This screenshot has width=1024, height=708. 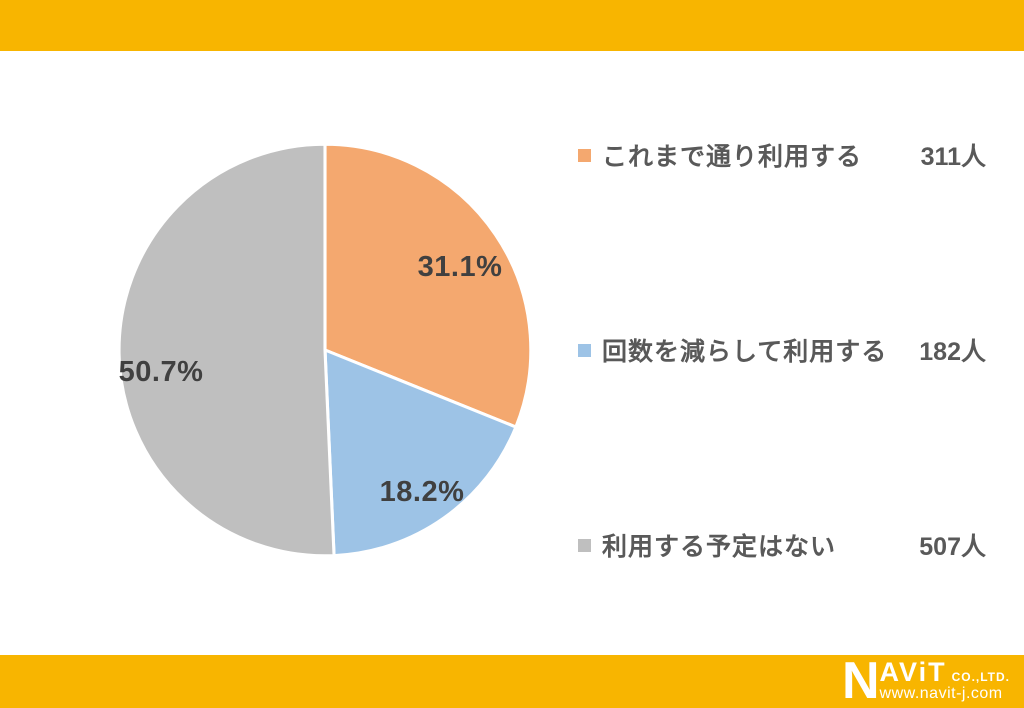 I want to click on legend-item-keep-using: これまで通り利用する 311人, so click(x=782, y=155).